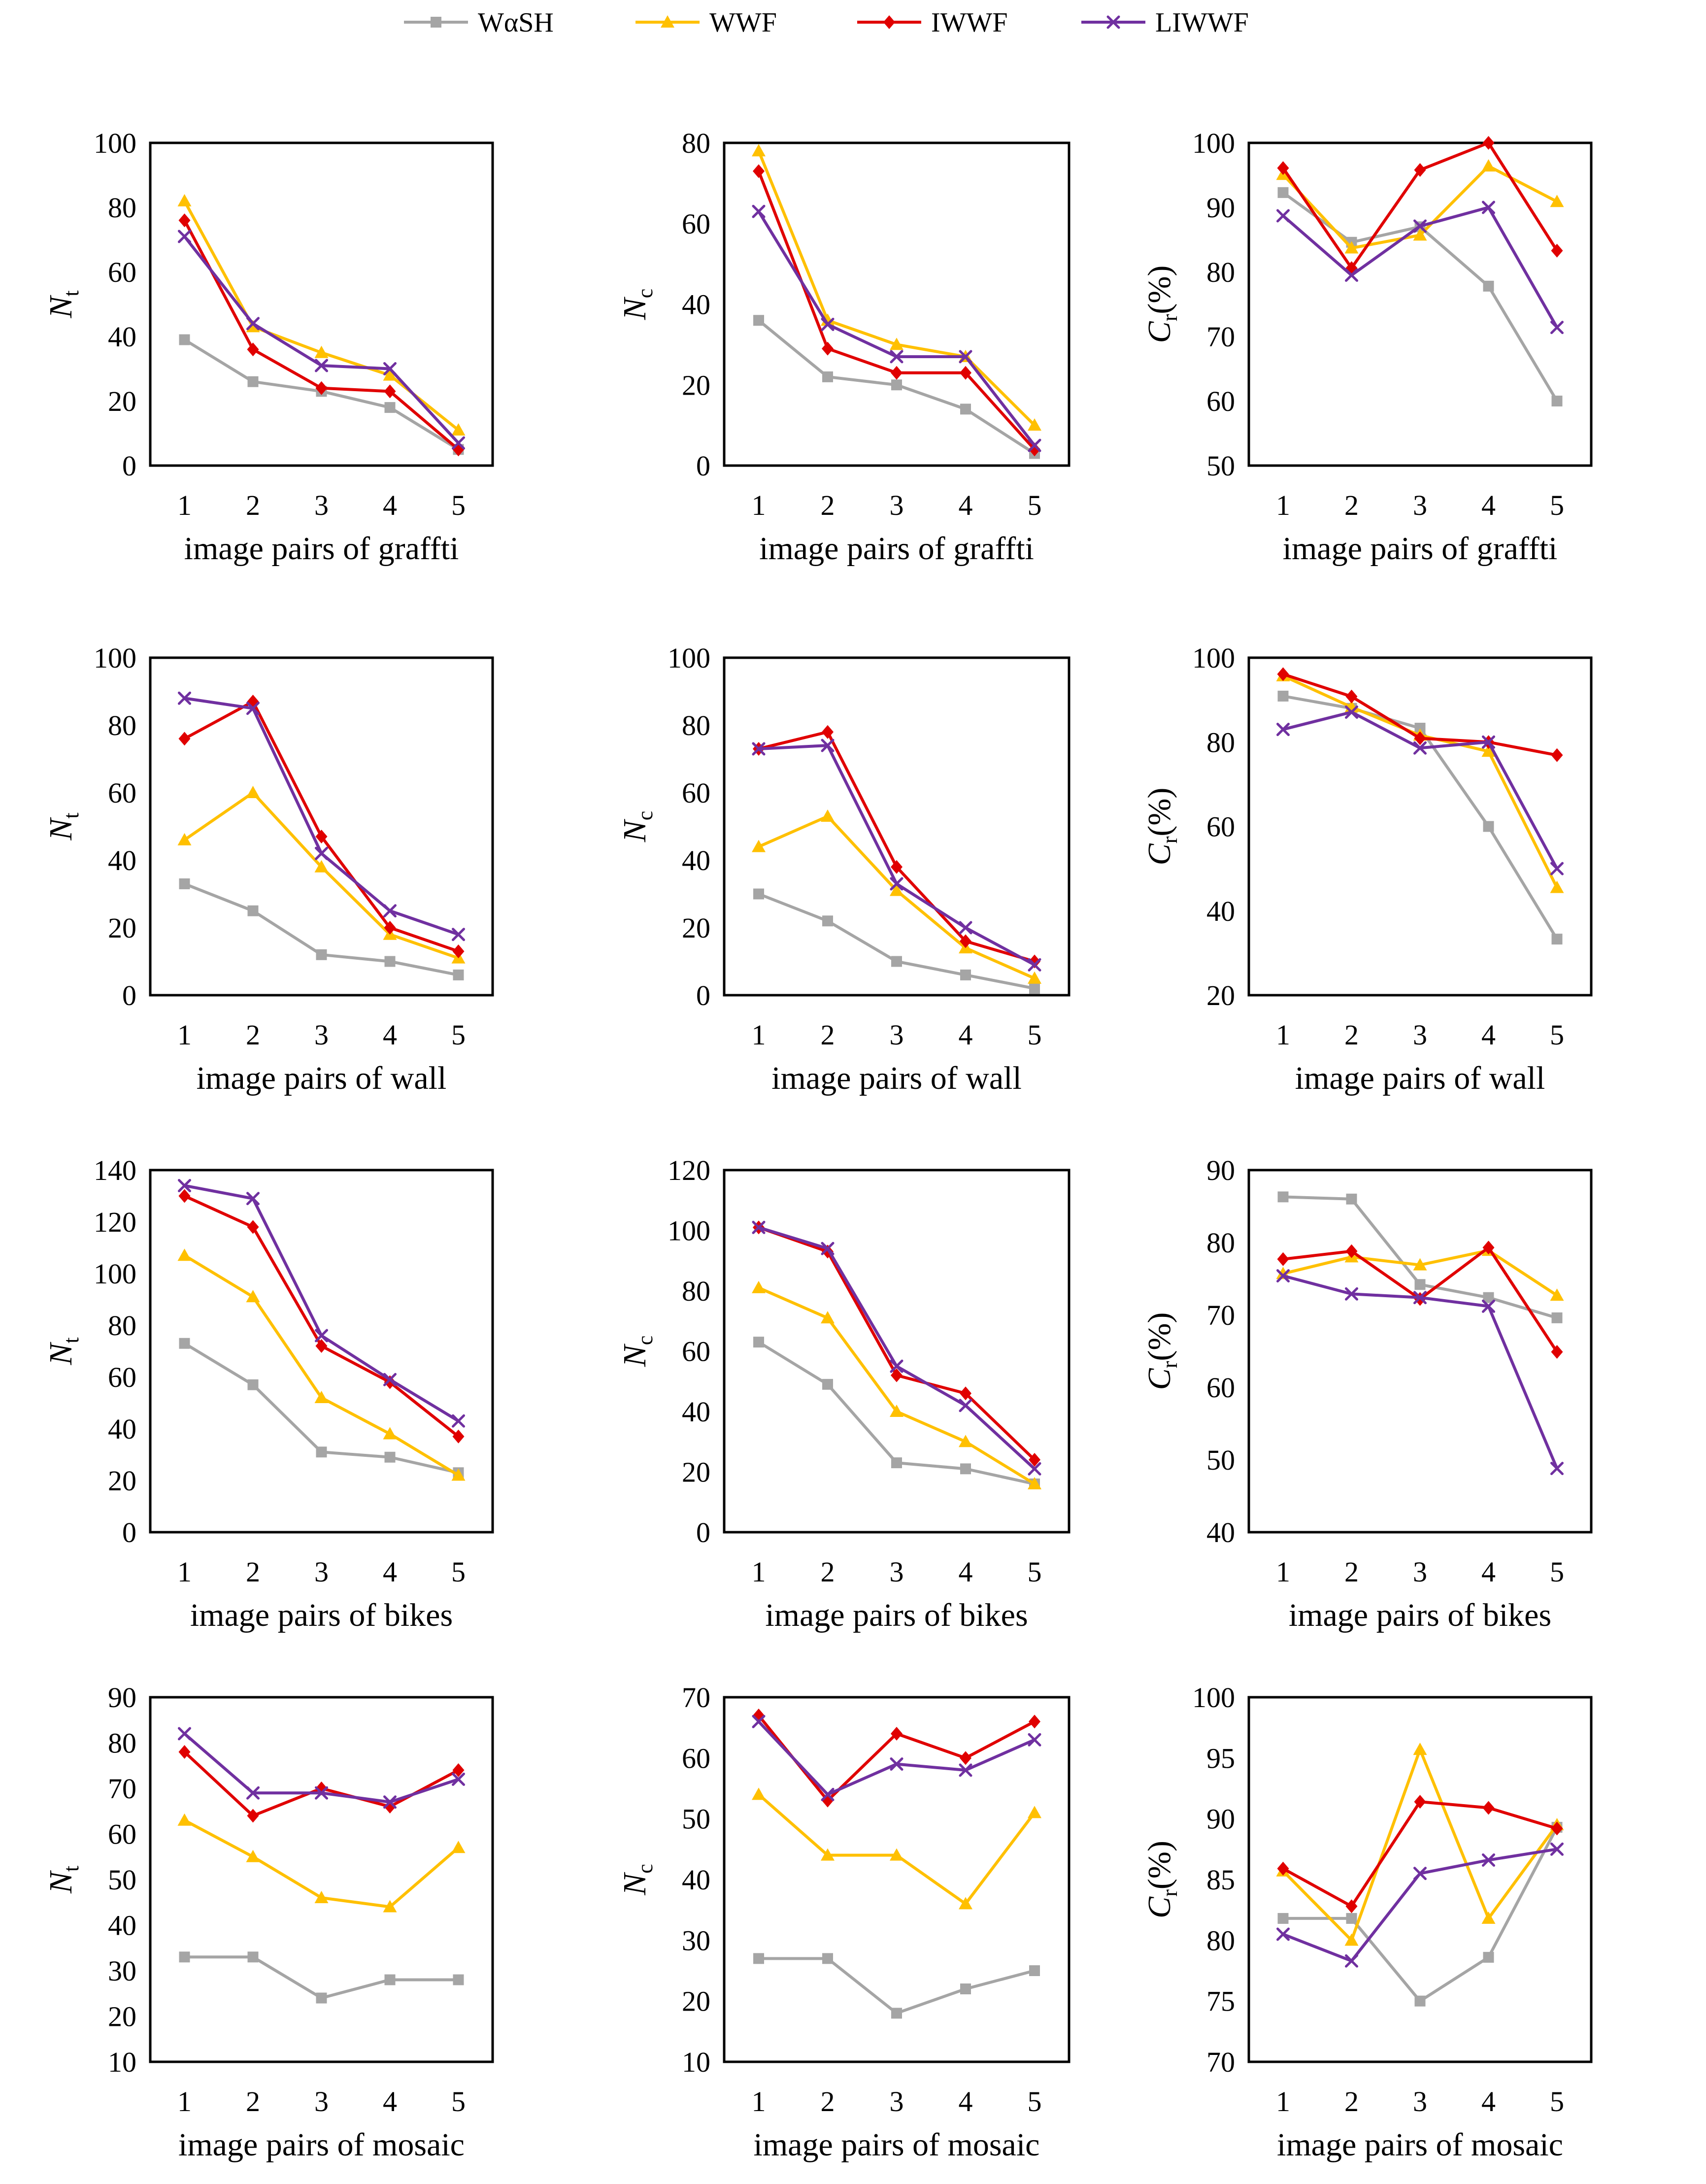 Image resolution: width=1706 pixels, height=2184 pixels. I want to click on y-tick-label: 50, so click(1220, 1460).